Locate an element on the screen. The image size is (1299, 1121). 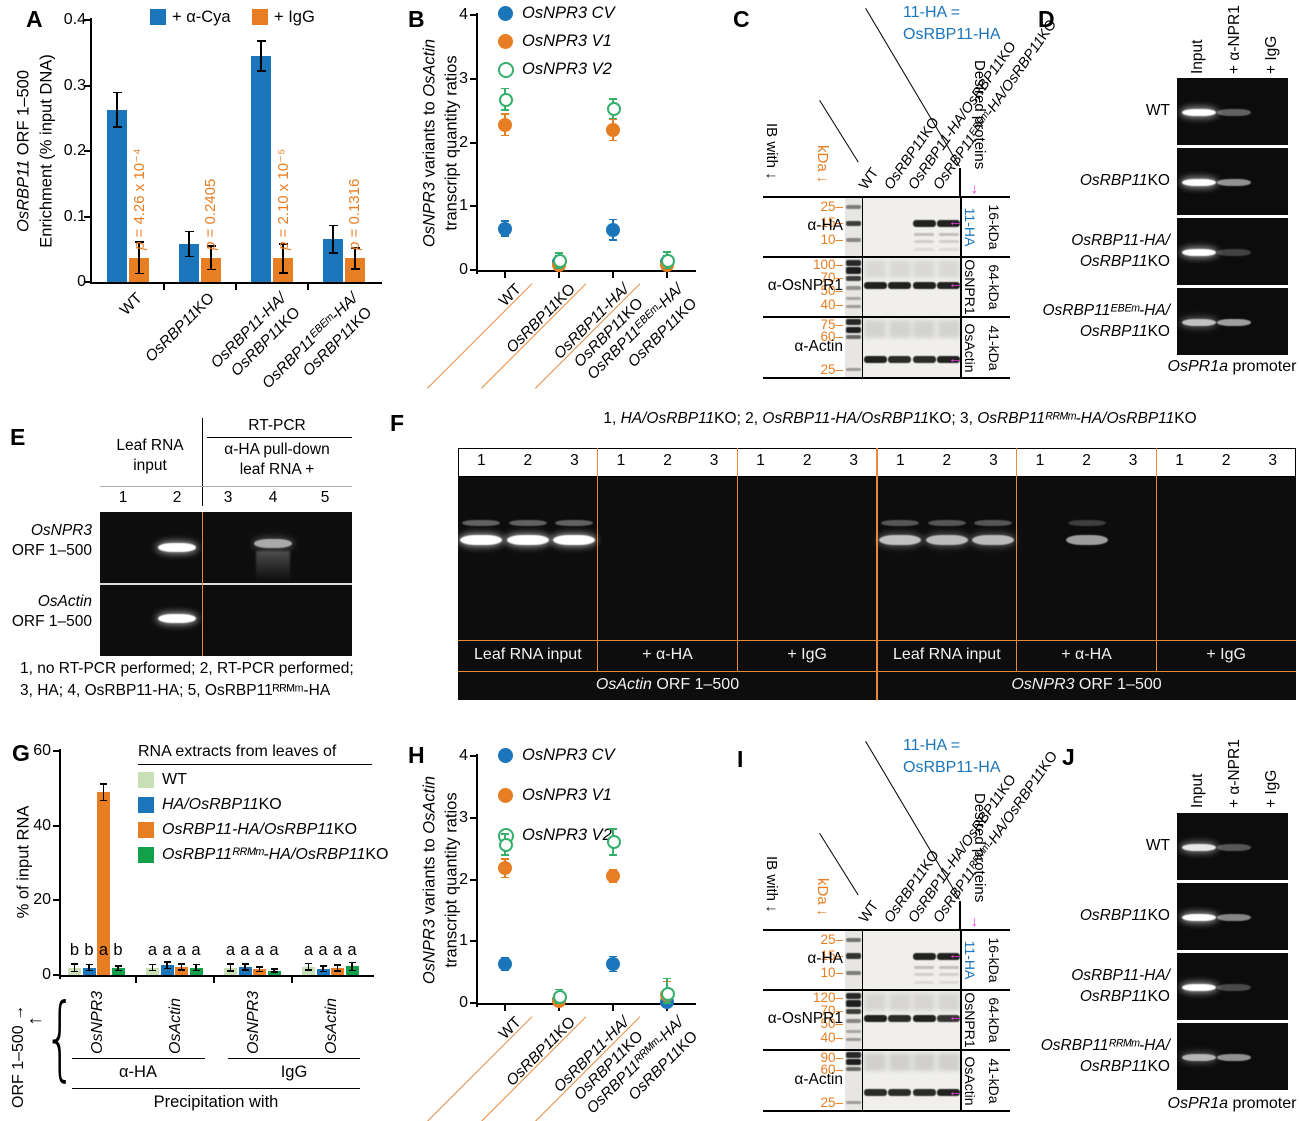
y-tick-label: 0.1 is located at coordinates (74, 216).